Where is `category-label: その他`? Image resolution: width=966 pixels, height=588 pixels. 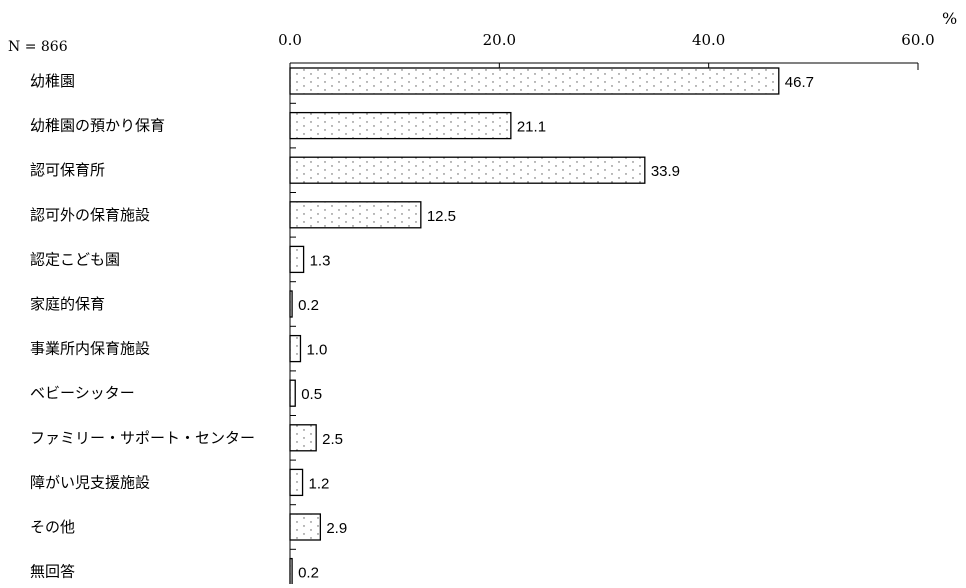
category-label: その他 is located at coordinates (52, 527).